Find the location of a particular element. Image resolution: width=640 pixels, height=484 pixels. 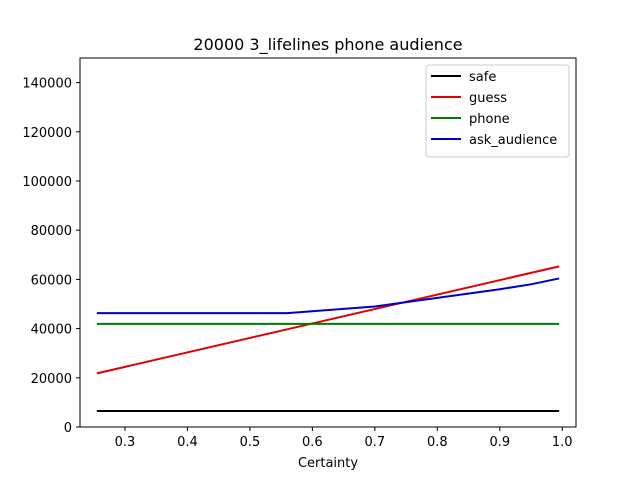

legend-label-guess: guess is located at coordinates (488, 98).